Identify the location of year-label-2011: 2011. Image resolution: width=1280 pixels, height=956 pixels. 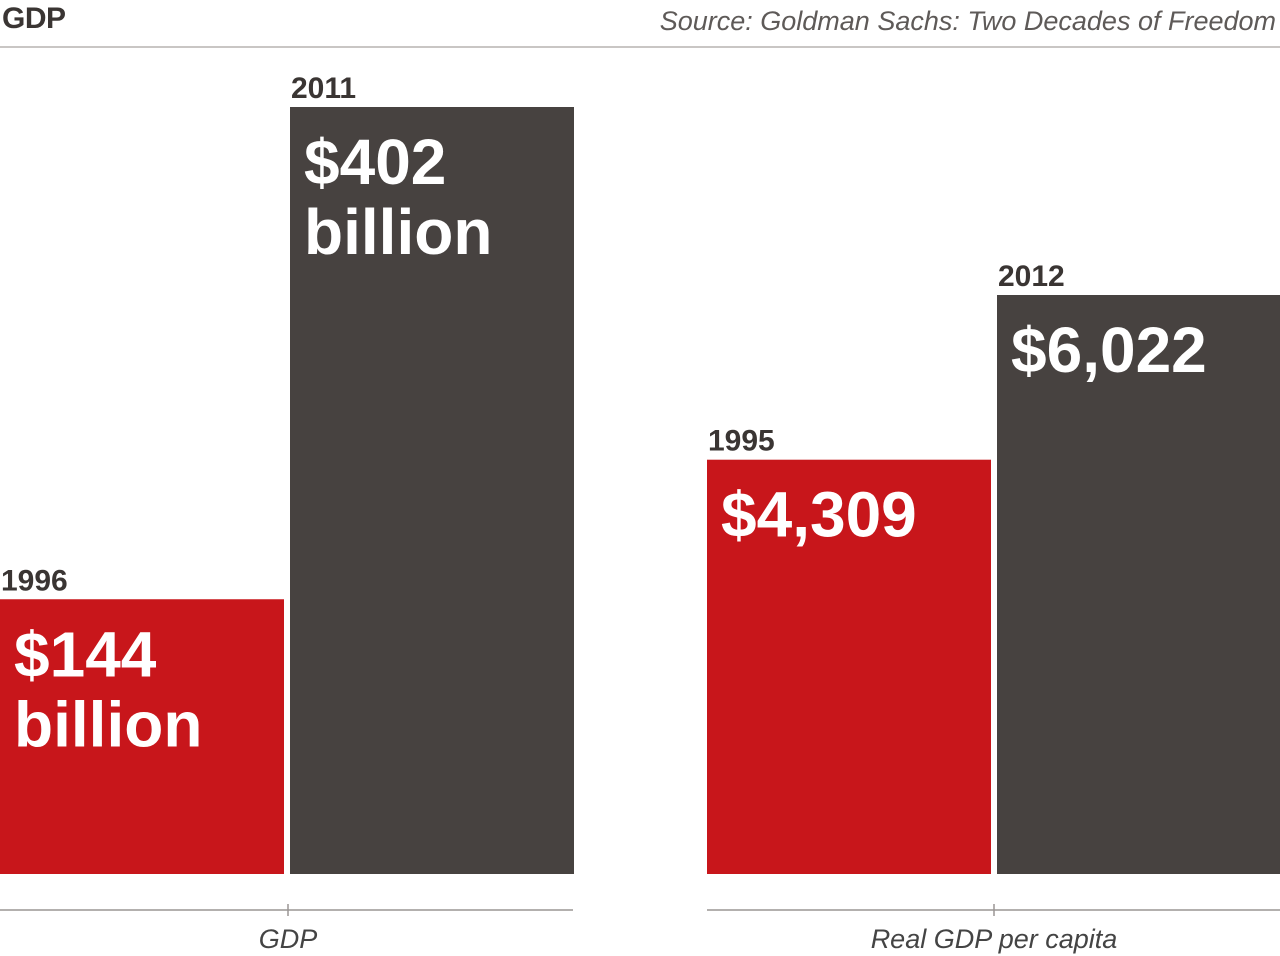
(323, 88).